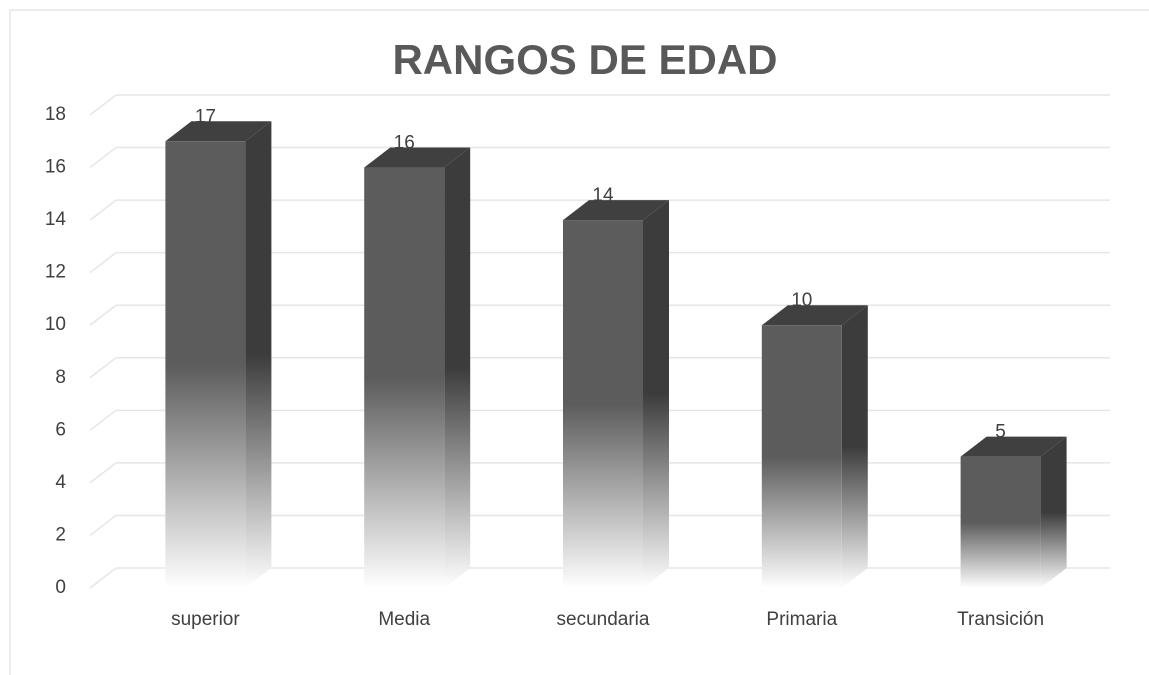  Describe the element at coordinates (56, 219) in the screenshot. I see `y-tick-label: 14` at that location.